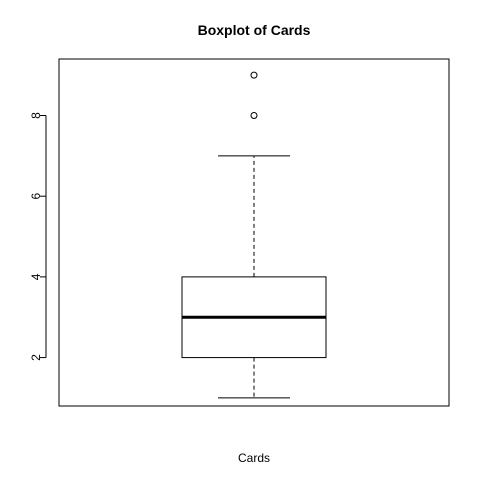 The image size is (480, 480). Describe the element at coordinates (36, 115) in the screenshot. I see `y-tick-label: 8` at that location.